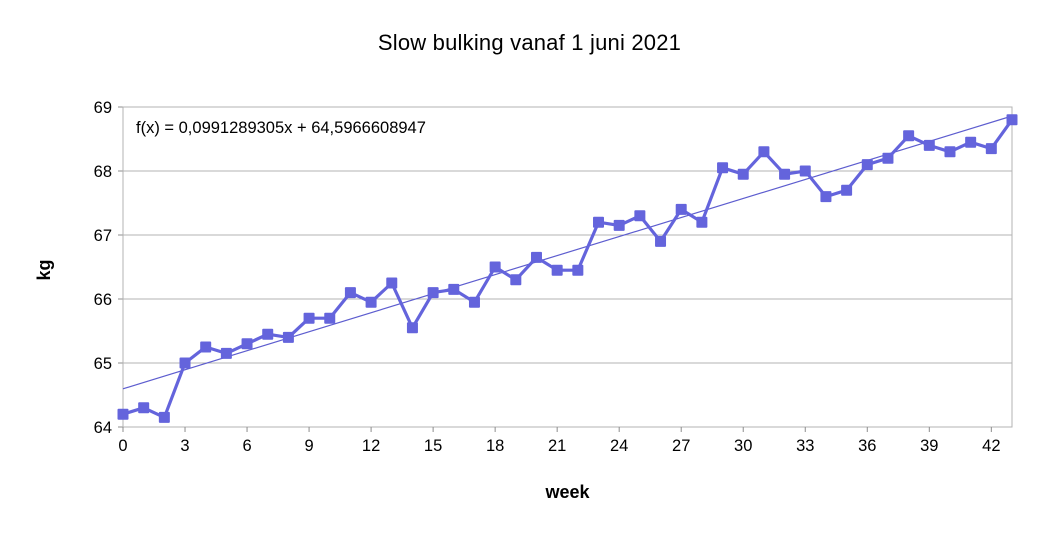  I want to click on x-tick-label: 24, so click(619, 446).